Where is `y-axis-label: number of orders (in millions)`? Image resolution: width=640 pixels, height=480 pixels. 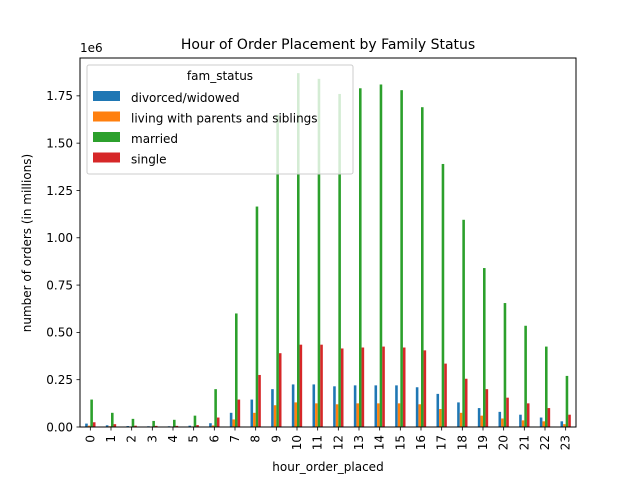 y-axis-label: number of orders (in millions) is located at coordinates (27, 243).